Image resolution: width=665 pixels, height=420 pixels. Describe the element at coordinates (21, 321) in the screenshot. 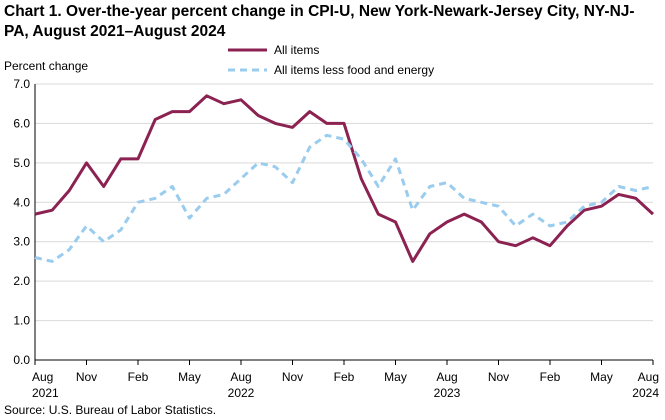

I see `y-tick-label: 1.0` at that location.